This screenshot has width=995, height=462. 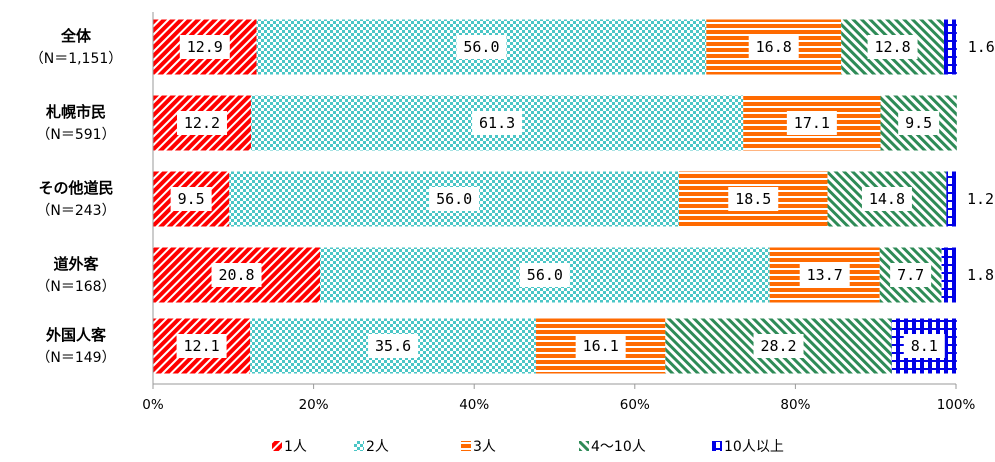 I want to click on category-label: 全体, so click(x=76, y=36).